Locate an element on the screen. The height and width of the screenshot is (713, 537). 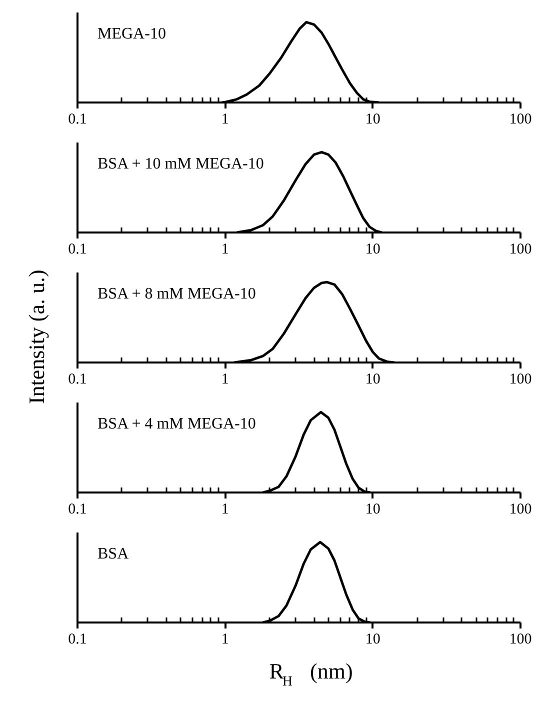
chart-title: MEGA-10 is located at coordinates (132, 34).